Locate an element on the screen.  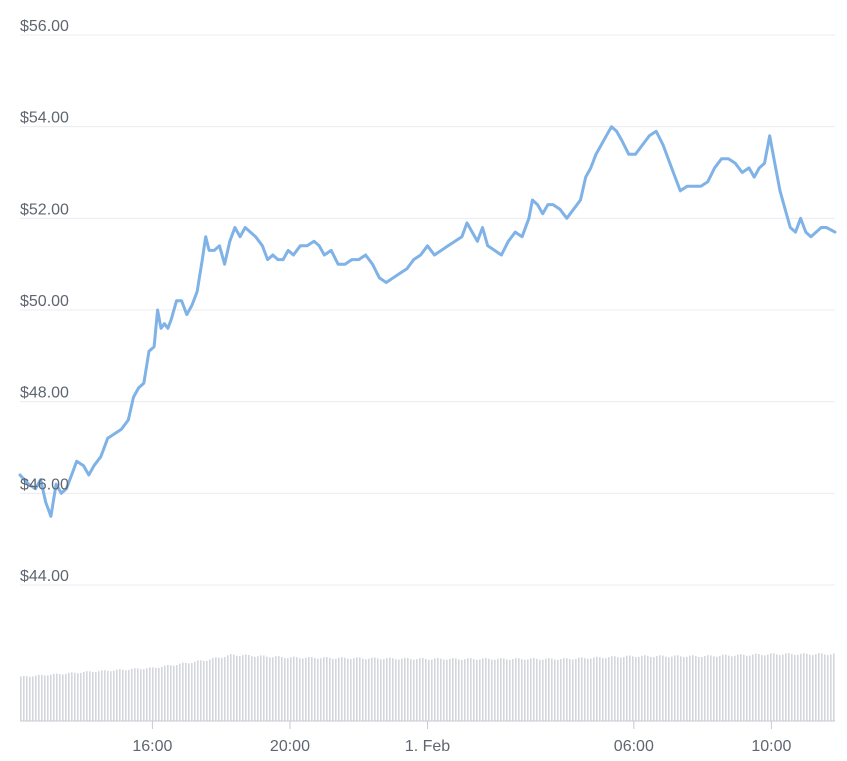
x-tick-label: 16:00 is located at coordinates (152, 746).